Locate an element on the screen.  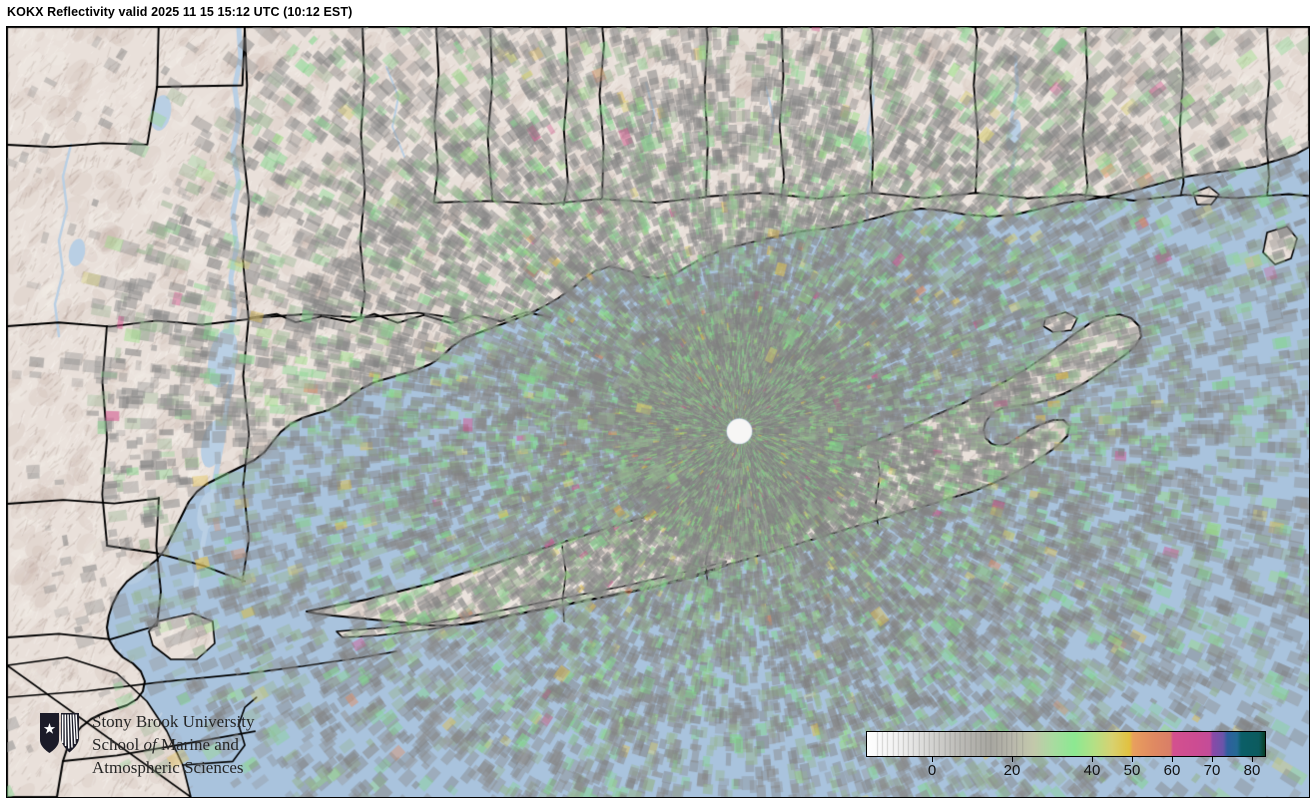
colorbar-canvas is located at coordinates (1066, 744).